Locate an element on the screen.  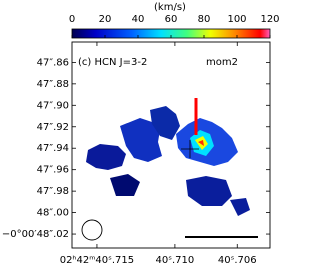
y-tick-label: 47″.88 is located at coordinates (53, 84).